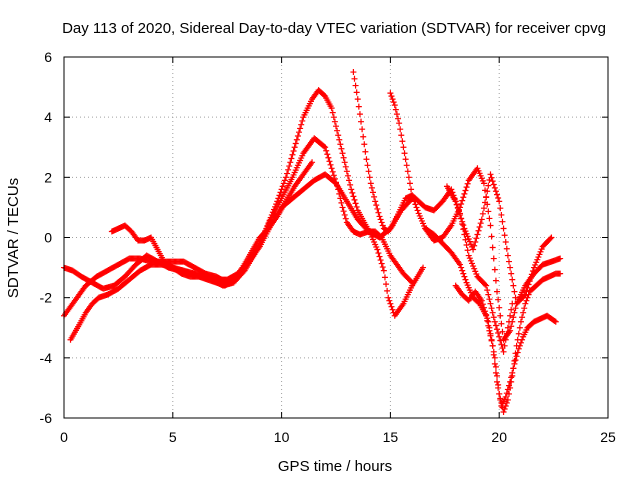  I want to click on y-tick-label: -4, so click(46, 358).